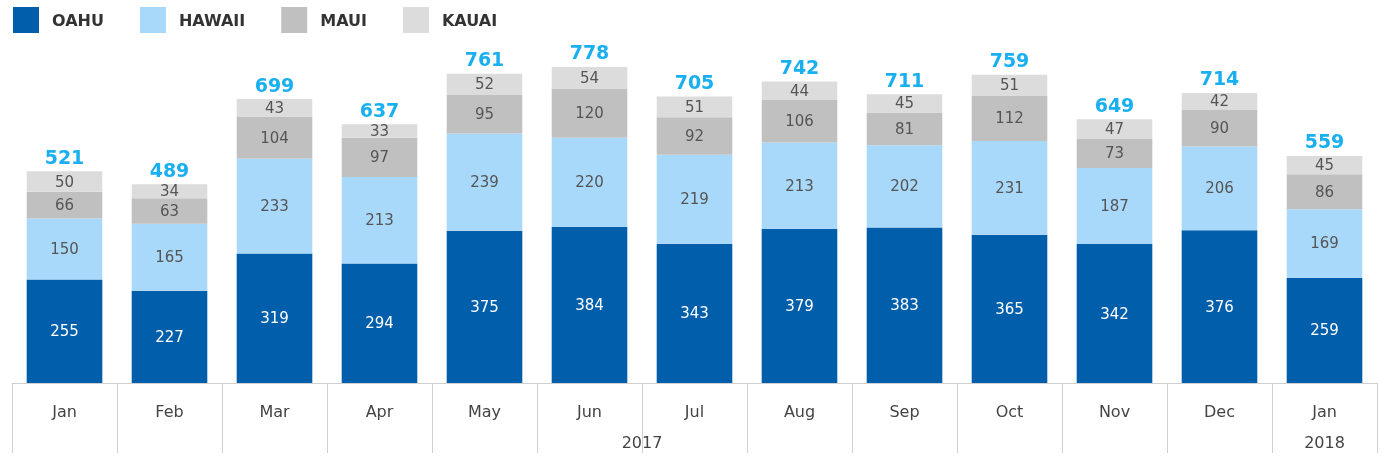 Image resolution: width=1389 pixels, height=458 pixels. I want to click on total-label: 711, so click(904, 79).